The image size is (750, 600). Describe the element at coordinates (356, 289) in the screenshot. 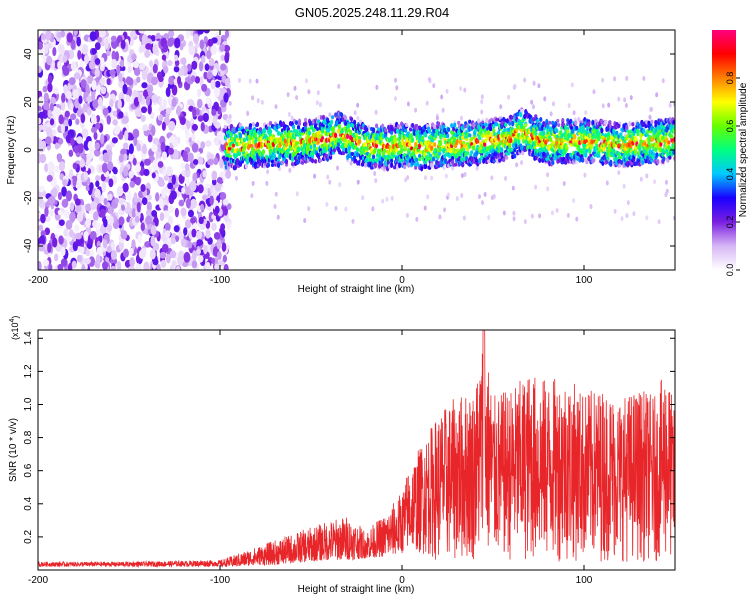

I see `spectrogram-x-label: Height of straight line (km)` at that location.